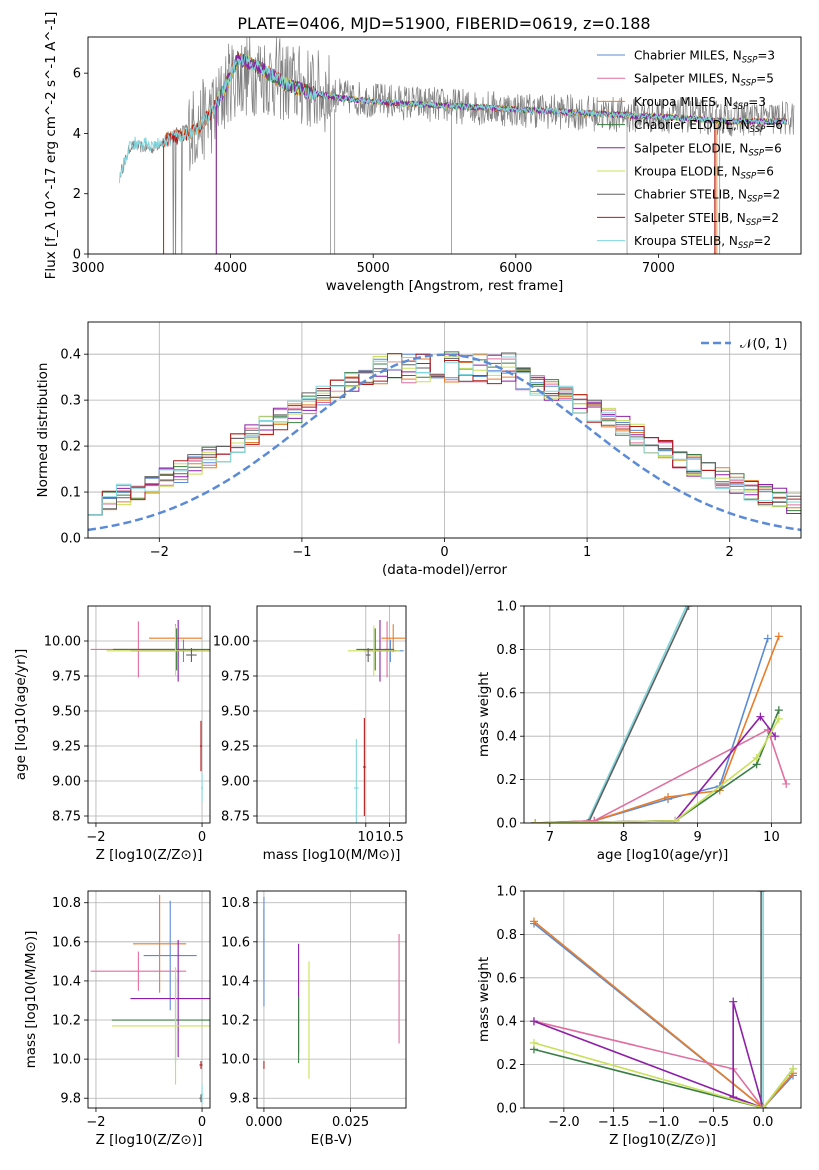  Describe the element at coordinates (445, 286) in the screenshot. I see `x-axis-label: wavelength [Angstrom, rest frame]` at that location.